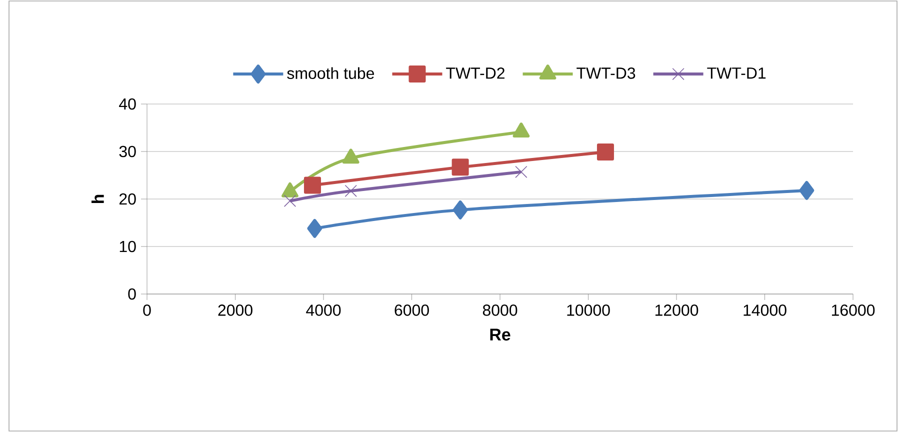 The height and width of the screenshot is (432, 904). What do you see at coordinates (588, 310) in the screenshot?
I see `x-tick-label: 10000` at bounding box center [588, 310].